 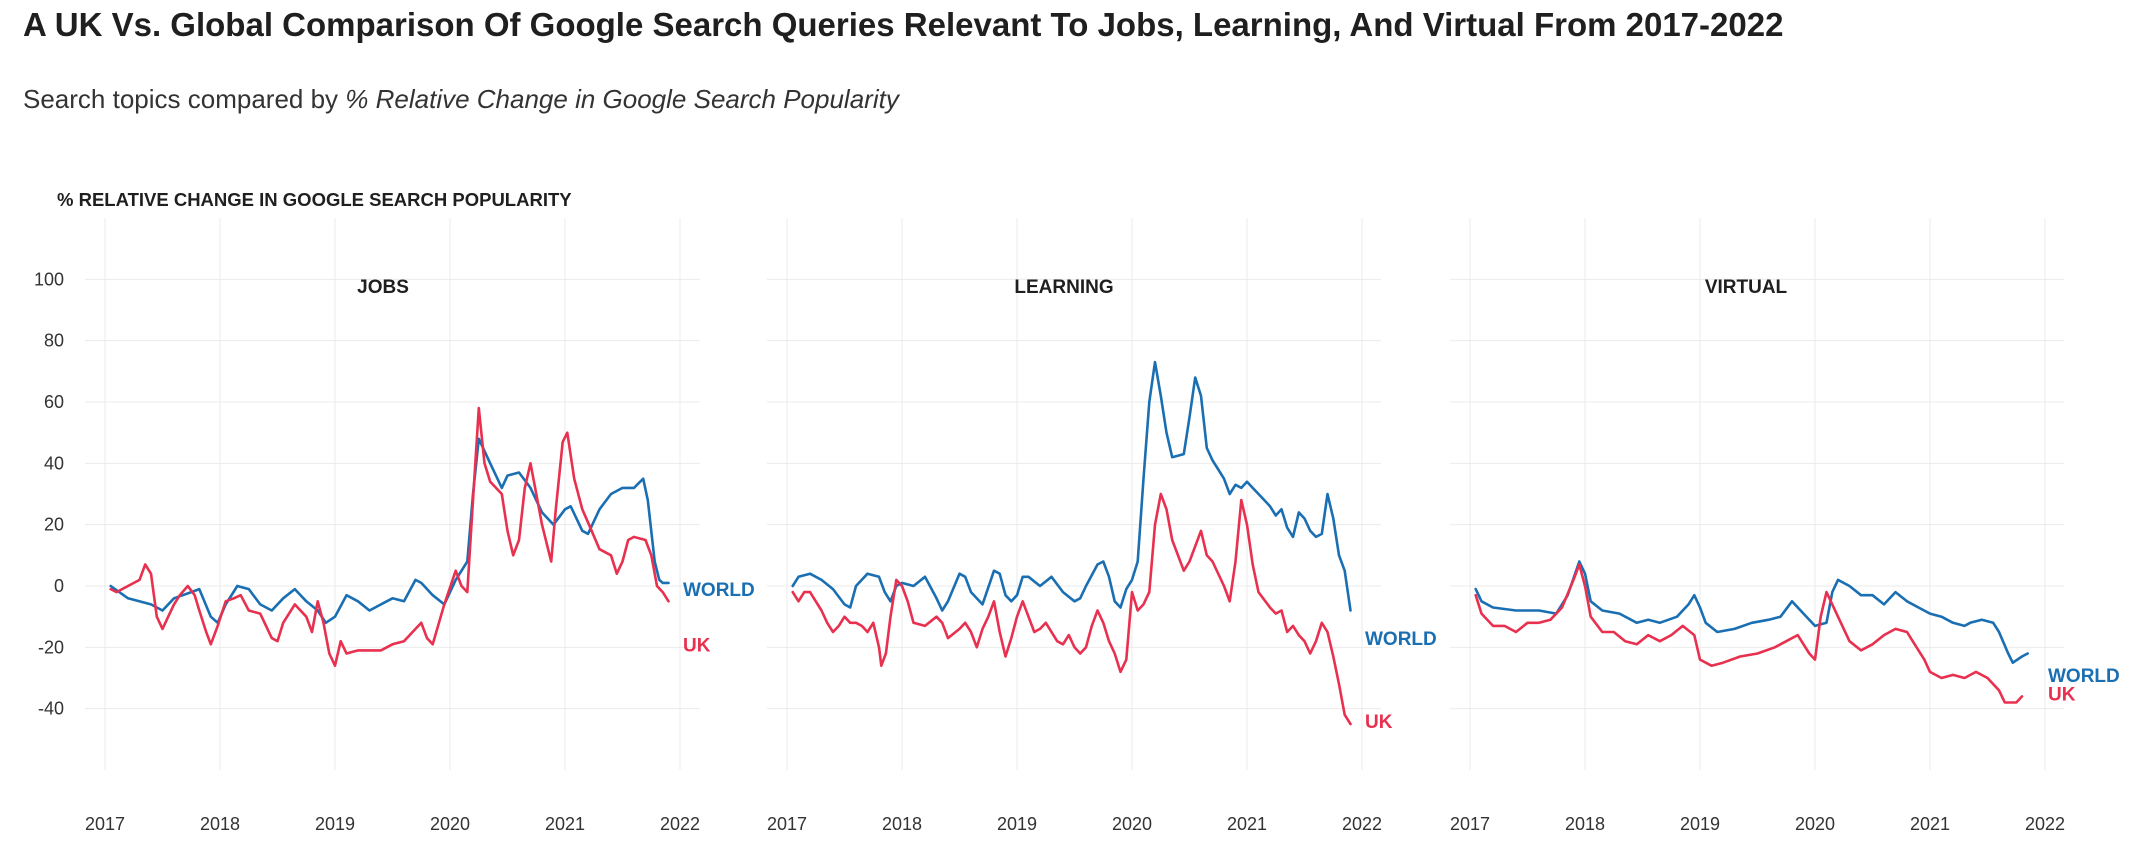 What do you see at coordinates (1751, 612) in the screenshot?
I see `series-line-virtual-world` at bounding box center [1751, 612].